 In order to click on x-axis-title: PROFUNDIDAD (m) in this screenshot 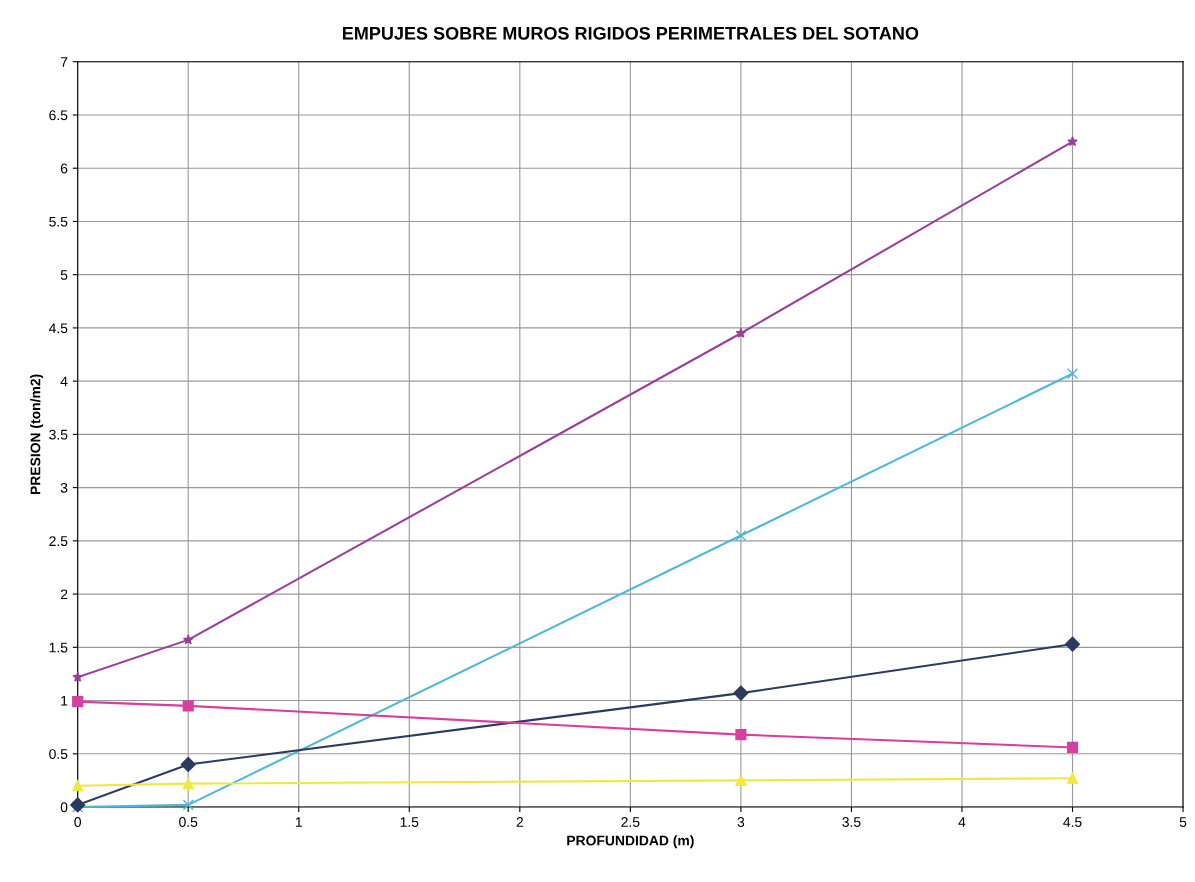, I will do `click(630, 842)`.